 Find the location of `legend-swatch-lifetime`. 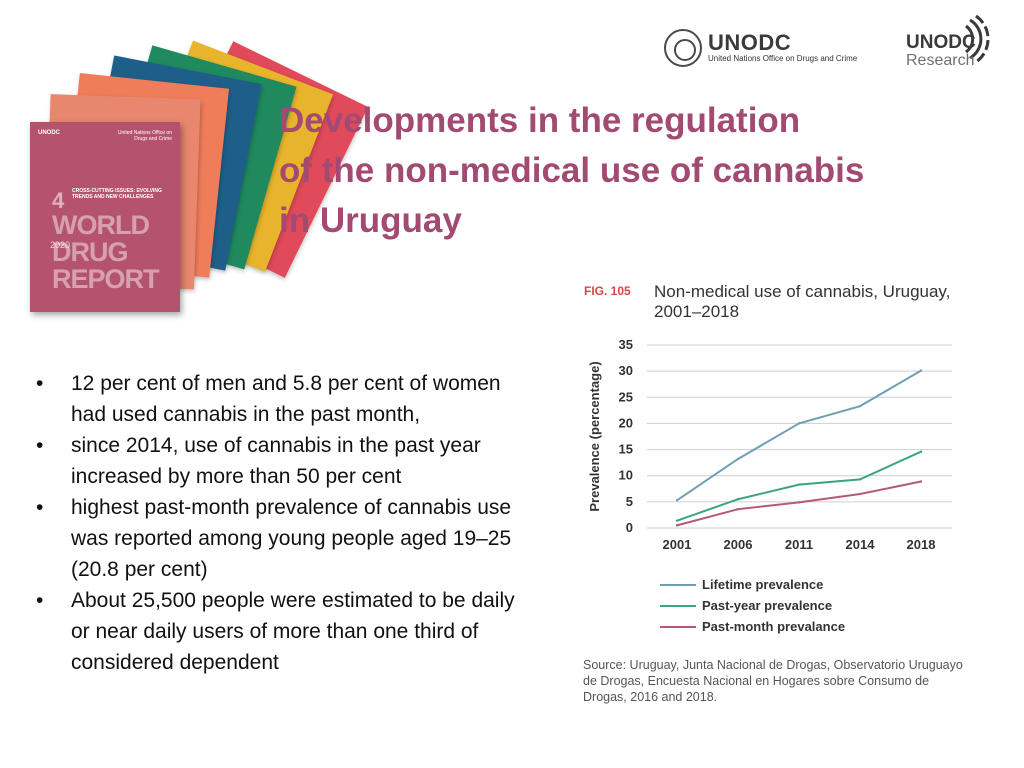

legend-swatch-lifetime is located at coordinates (678, 584).